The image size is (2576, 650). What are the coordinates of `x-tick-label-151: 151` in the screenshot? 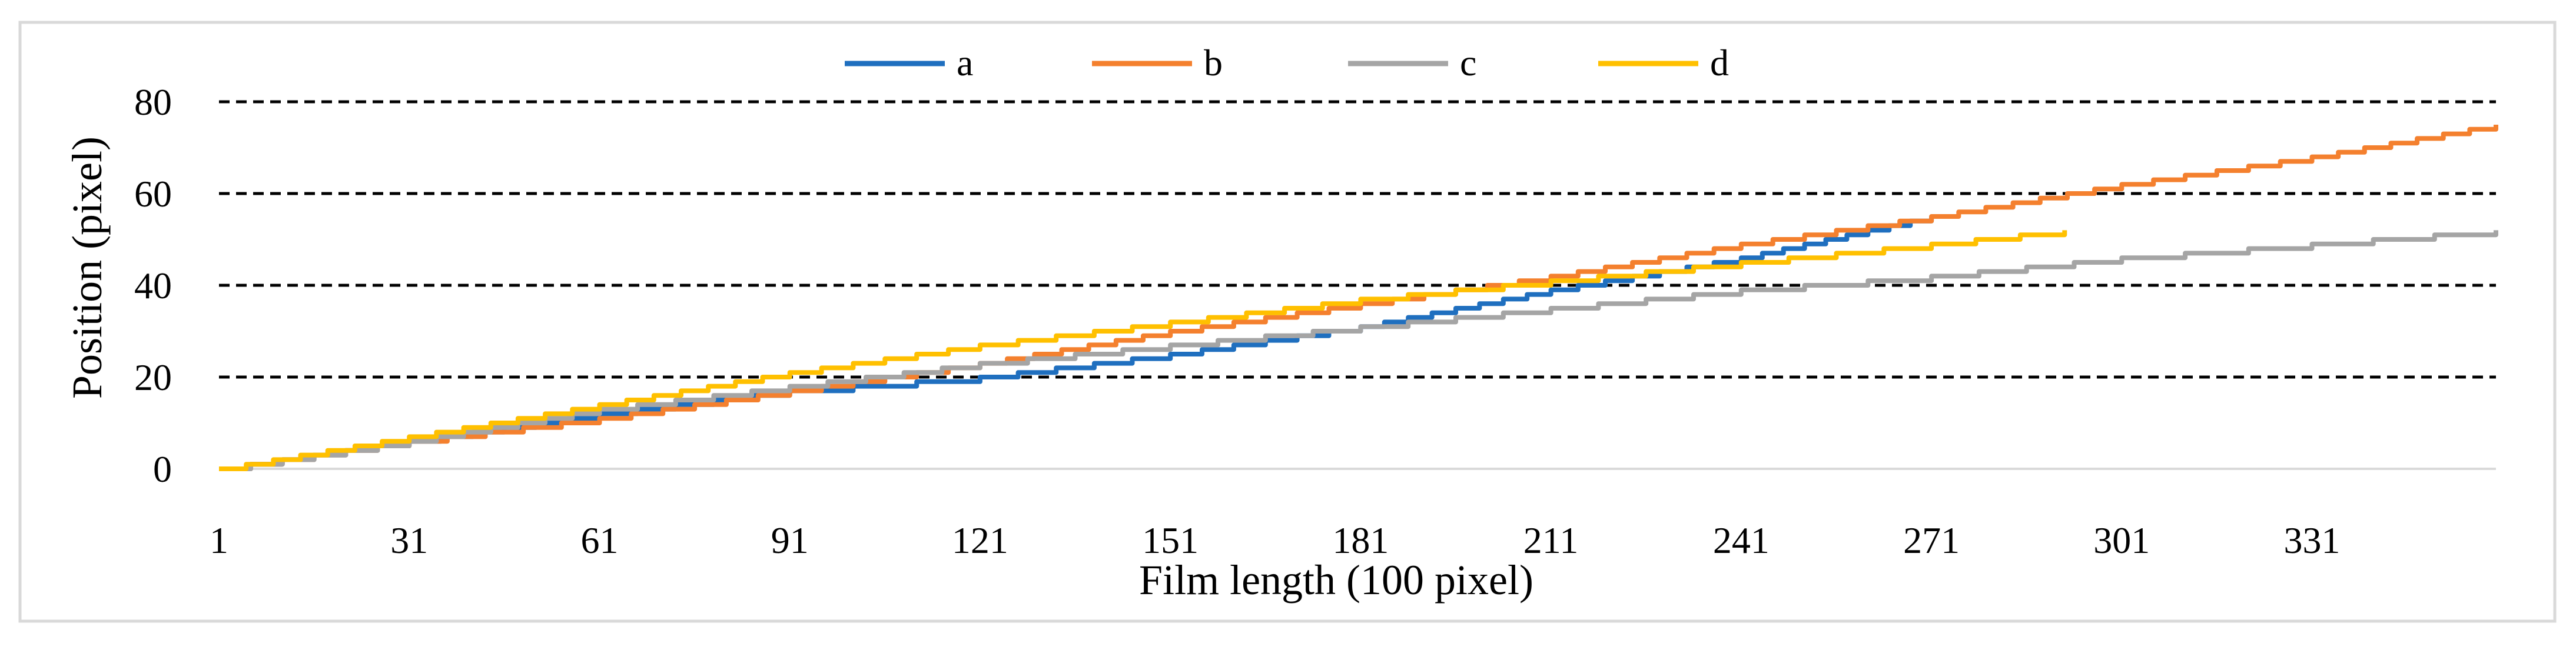 It's located at (1170, 540).